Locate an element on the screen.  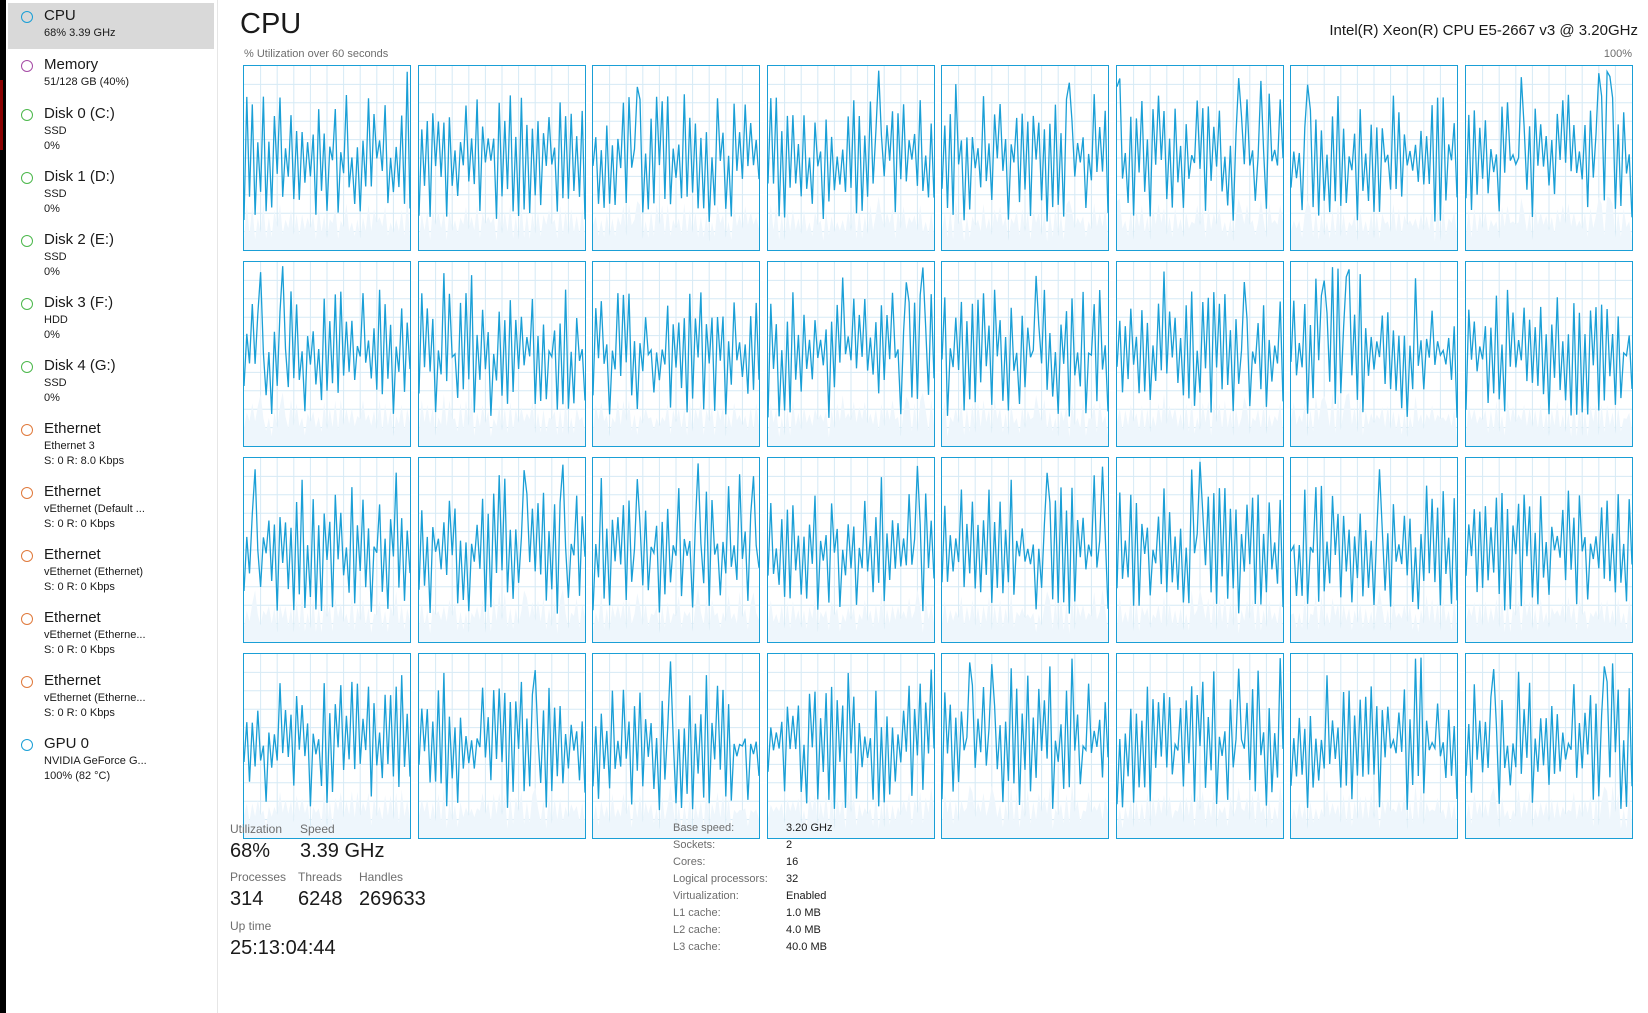
threads-label: Threads is located at coordinates (320, 877).